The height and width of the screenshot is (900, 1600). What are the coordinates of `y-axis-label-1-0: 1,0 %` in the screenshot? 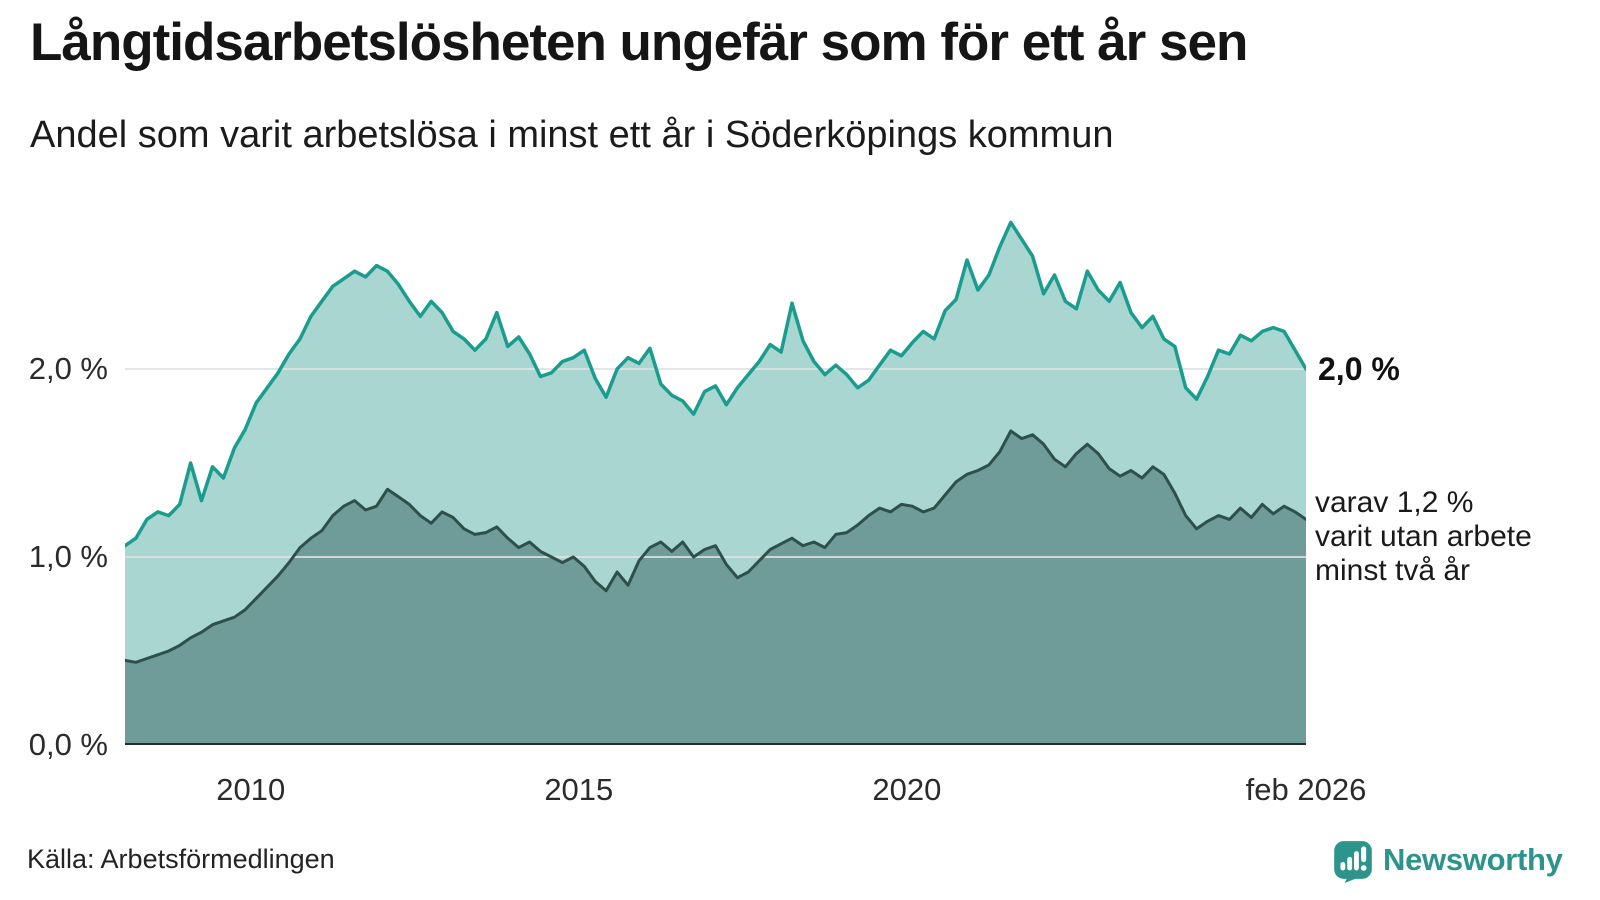 It's located at (68, 556).